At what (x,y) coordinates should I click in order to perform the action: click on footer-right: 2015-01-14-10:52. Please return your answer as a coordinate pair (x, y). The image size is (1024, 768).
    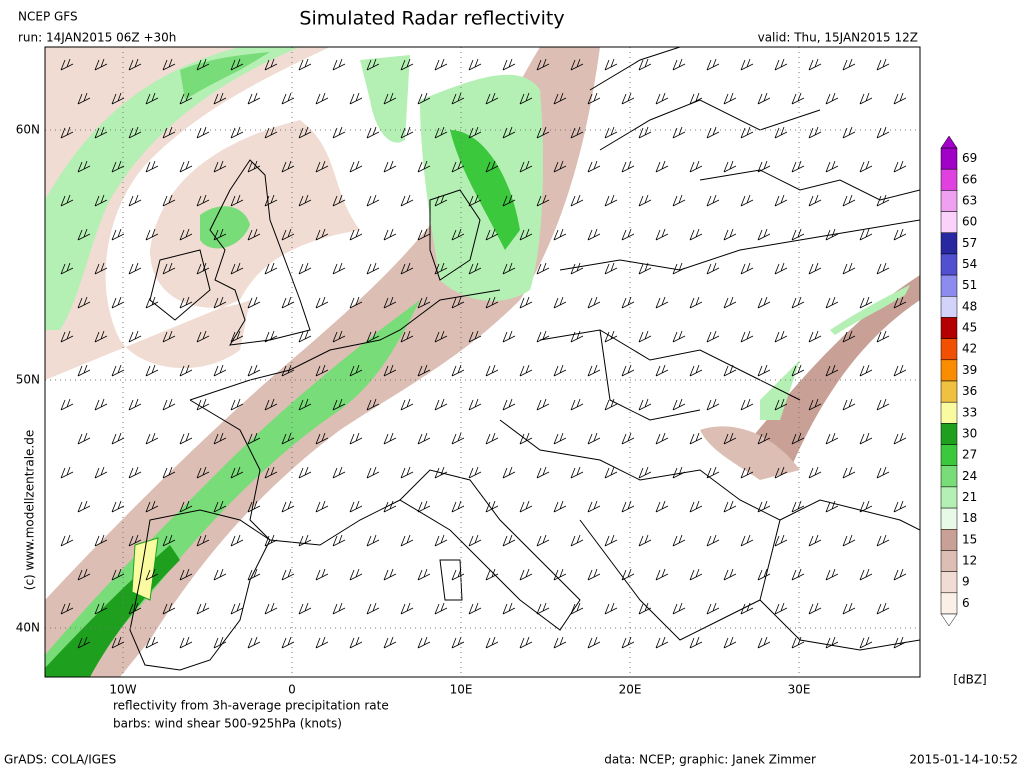
    Looking at the image, I should click on (963, 760).